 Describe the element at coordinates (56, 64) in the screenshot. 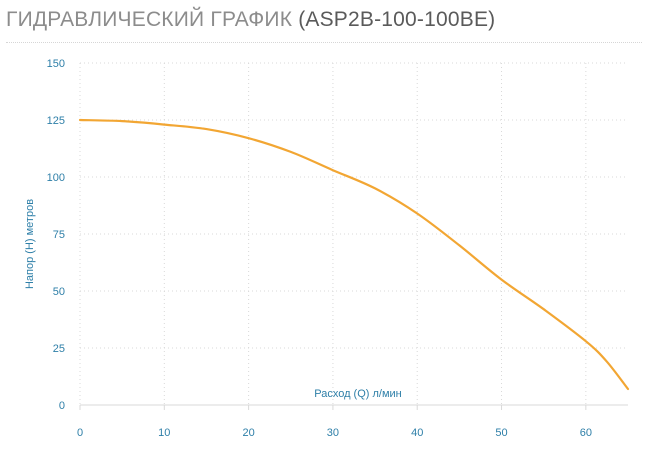

I see `y-tick-label: 150` at that location.